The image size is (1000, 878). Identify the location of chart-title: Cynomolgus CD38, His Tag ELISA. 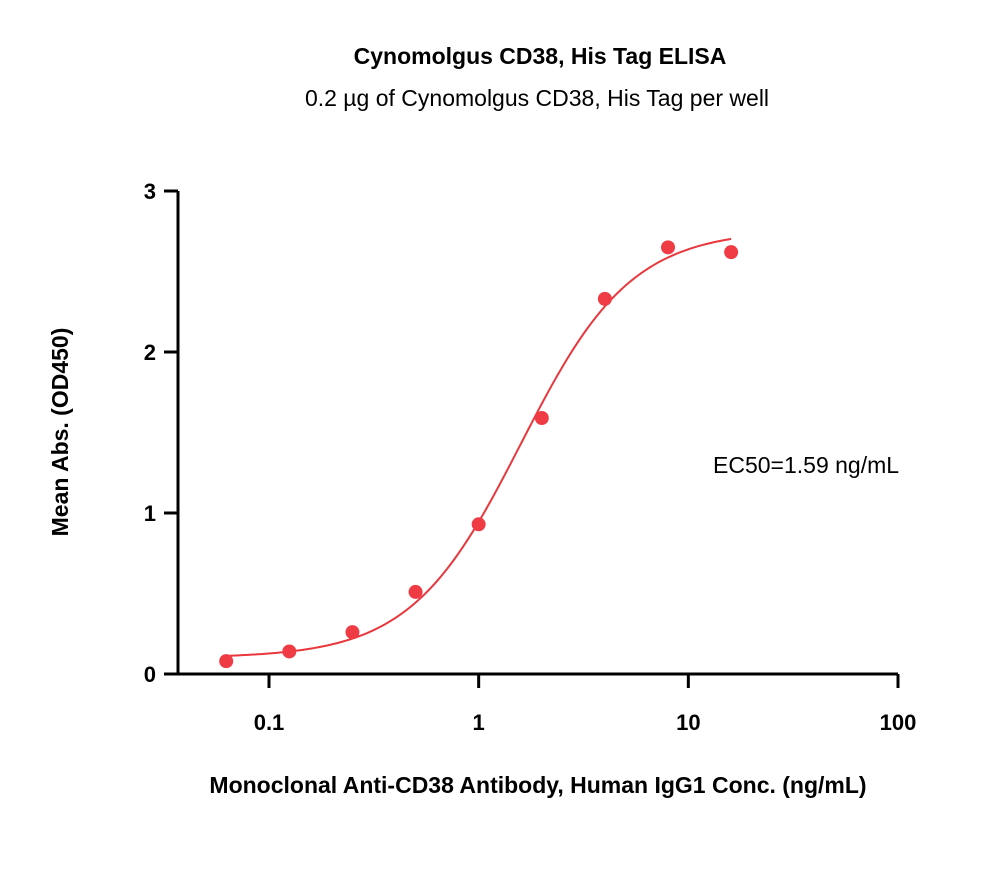
(540, 56).